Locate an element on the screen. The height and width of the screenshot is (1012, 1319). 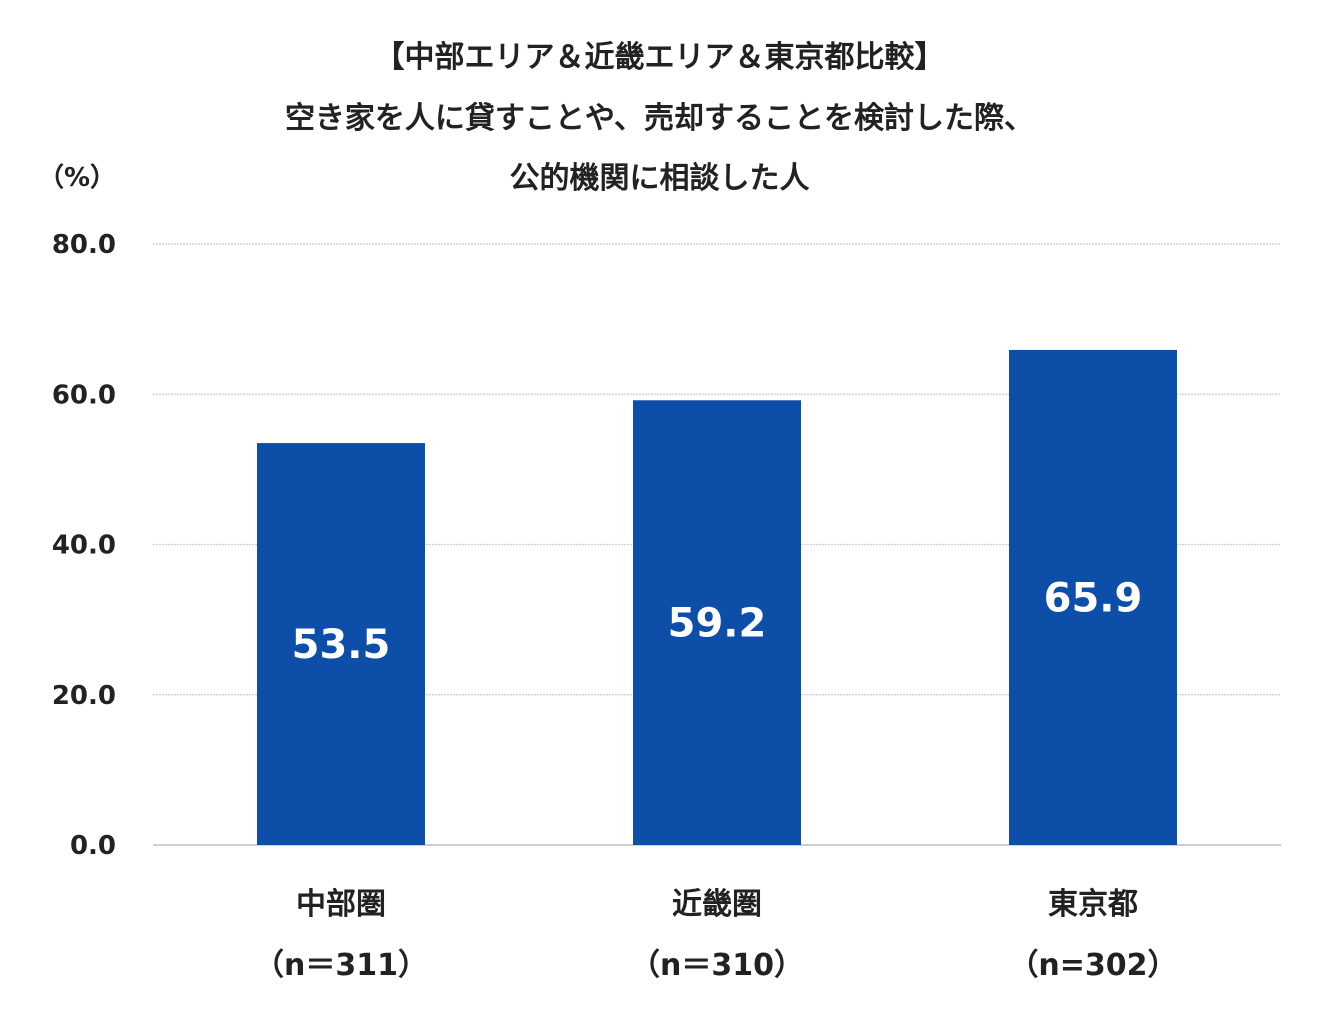
chart-title-line-1: 【中部エリア＆近畿エリア＆東京都比較】 is located at coordinates (659, 57).